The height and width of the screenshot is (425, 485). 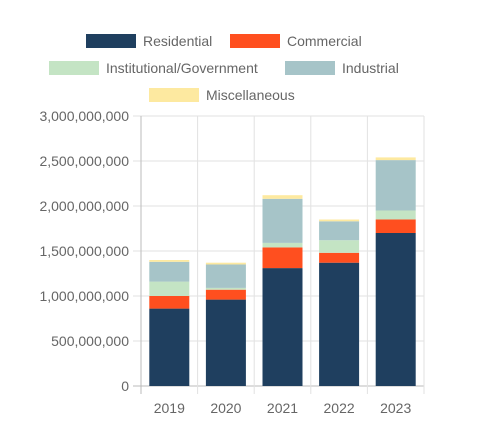 I want to click on legend-swatch-miscellaneous, so click(x=174, y=95).